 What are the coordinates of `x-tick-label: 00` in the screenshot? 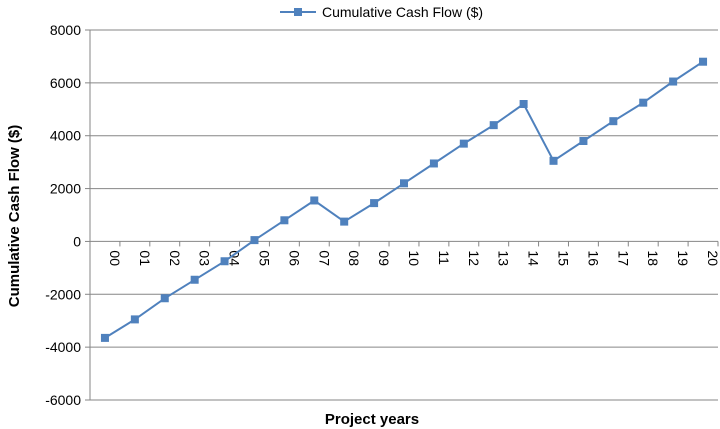 It's located at (115, 258).